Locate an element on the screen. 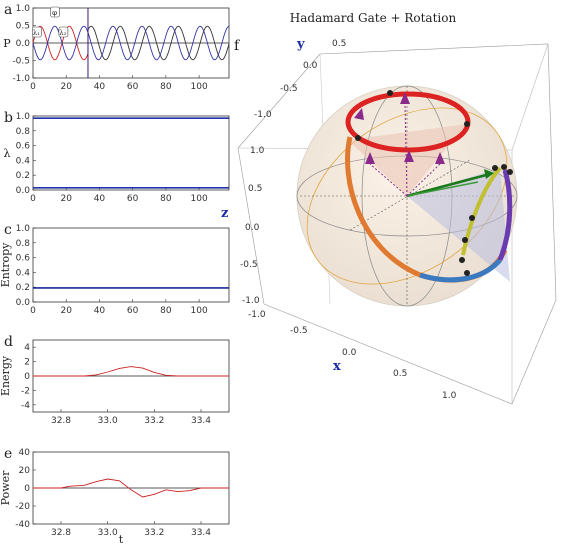  y-tick-label: 40 is located at coordinates (25, 453).